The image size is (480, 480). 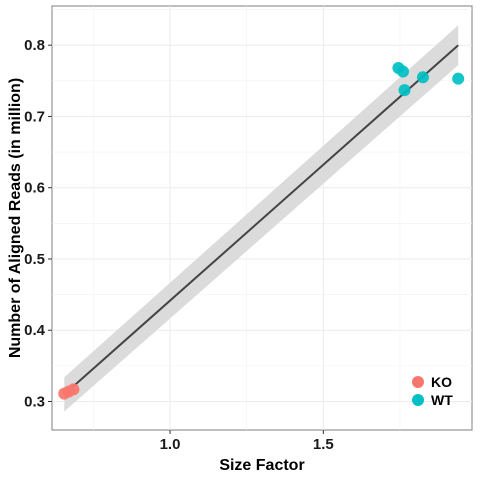 I want to click on y-tick-label: 0.8, so click(x=34, y=45).